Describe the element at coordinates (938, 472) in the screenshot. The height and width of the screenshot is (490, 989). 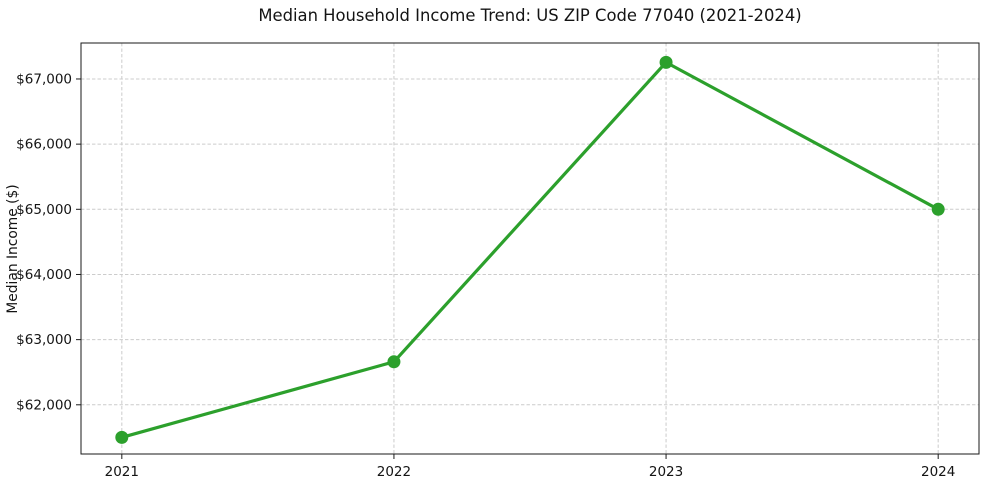
I see `x-tick-label: 2024` at that location.